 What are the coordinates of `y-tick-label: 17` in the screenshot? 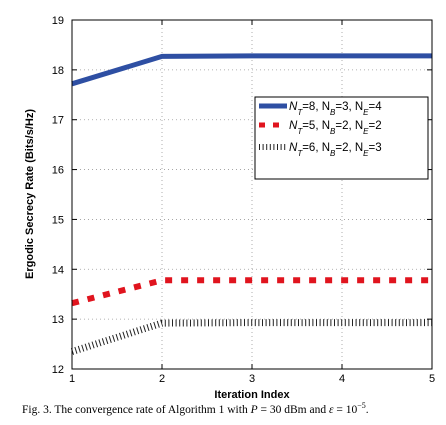 It's located at (58, 121).